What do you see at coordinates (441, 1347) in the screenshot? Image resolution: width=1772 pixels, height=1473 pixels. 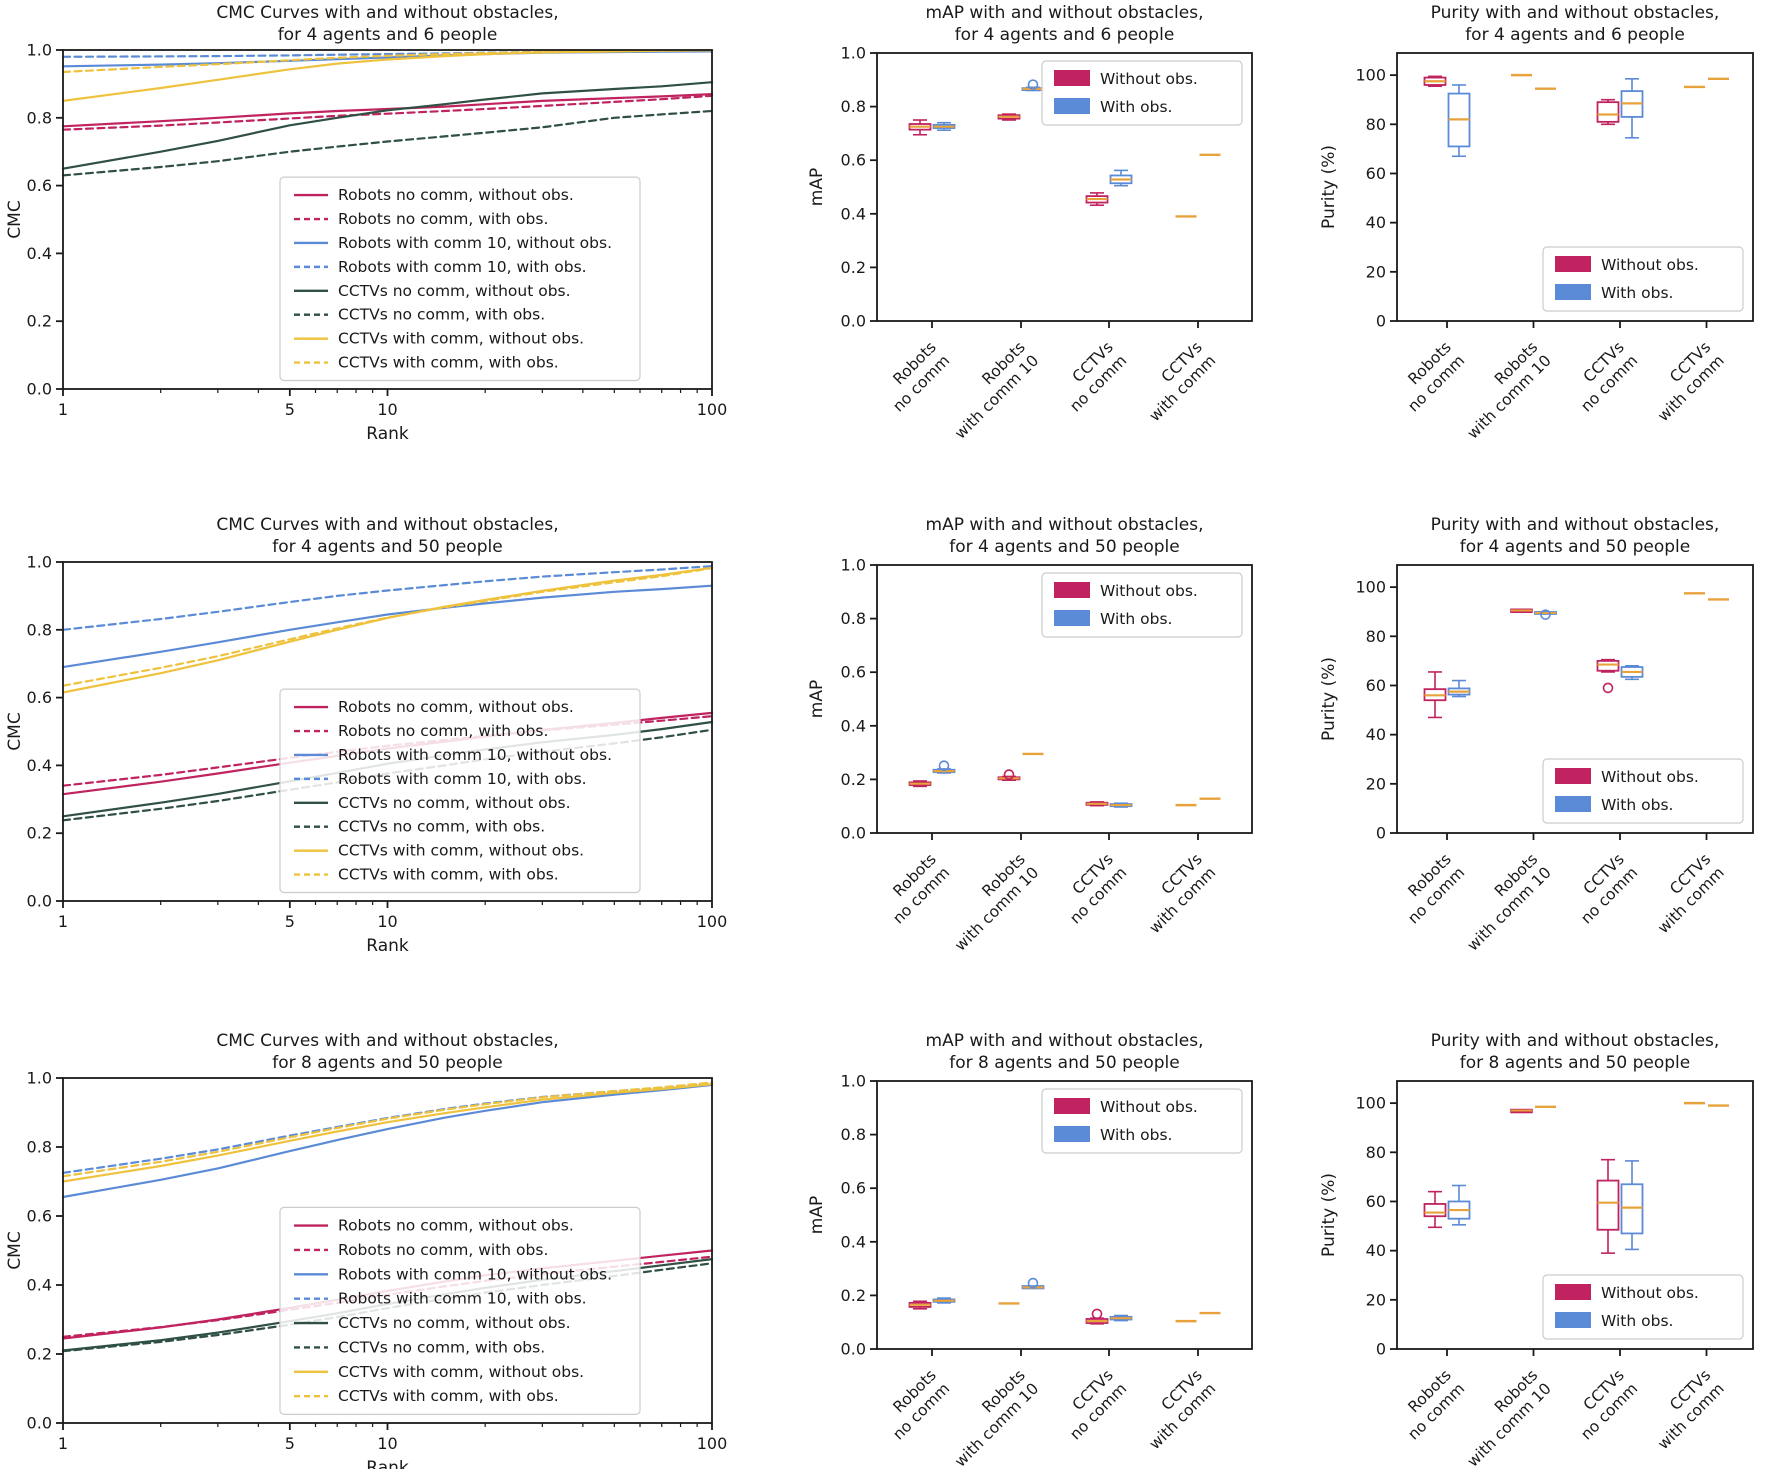 I see `legend-item-label: CCTVs no comm, with obs.` at bounding box center [441, 1347].